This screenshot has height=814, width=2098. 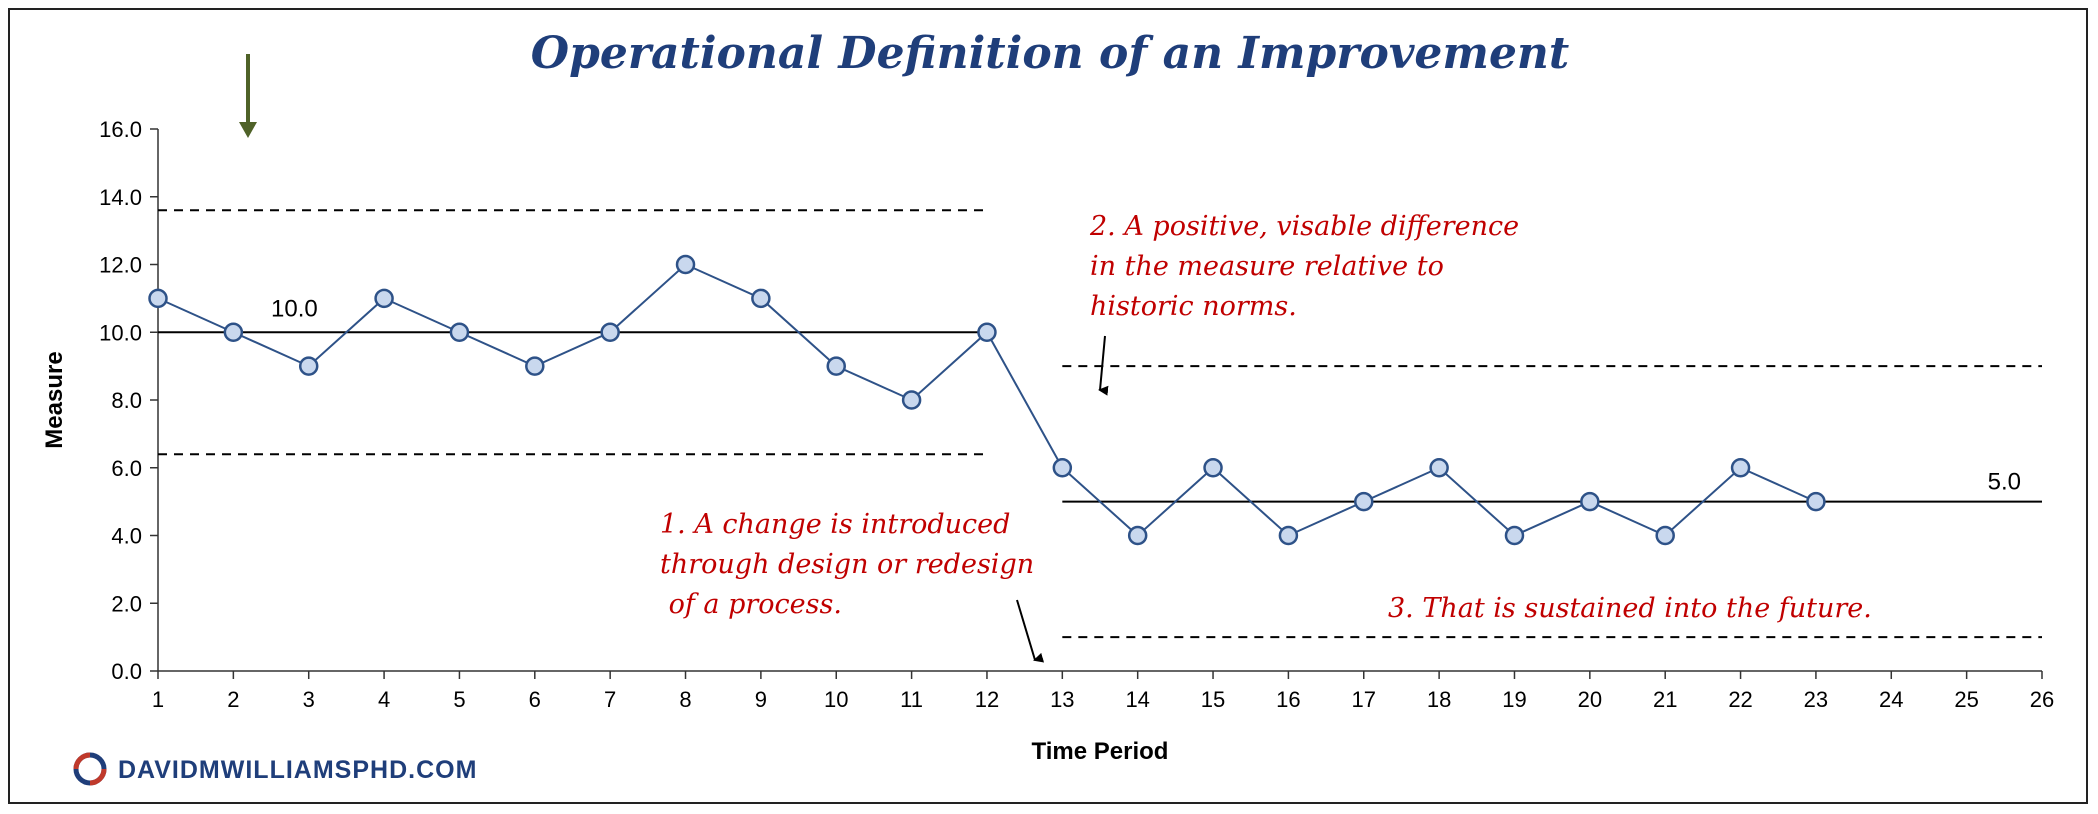 What do you see at coordinates (1891, 699) in the screenshot?
I see `x-tick-label: 24` at bounding box center [1891, 699].